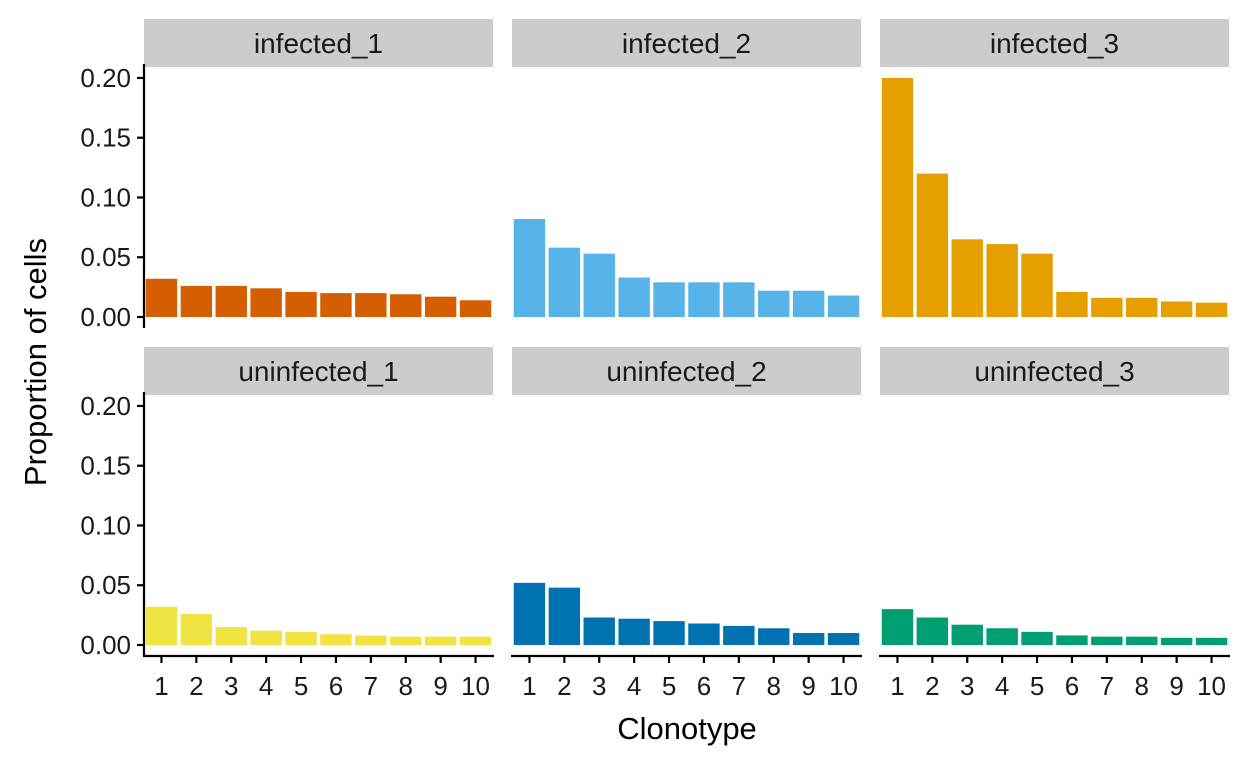 This screenshot has height=768, width=1248. Describe the element at coordinates (687, 728) in the screenshot. I see `x-axis-title: Clonotype` at that location.